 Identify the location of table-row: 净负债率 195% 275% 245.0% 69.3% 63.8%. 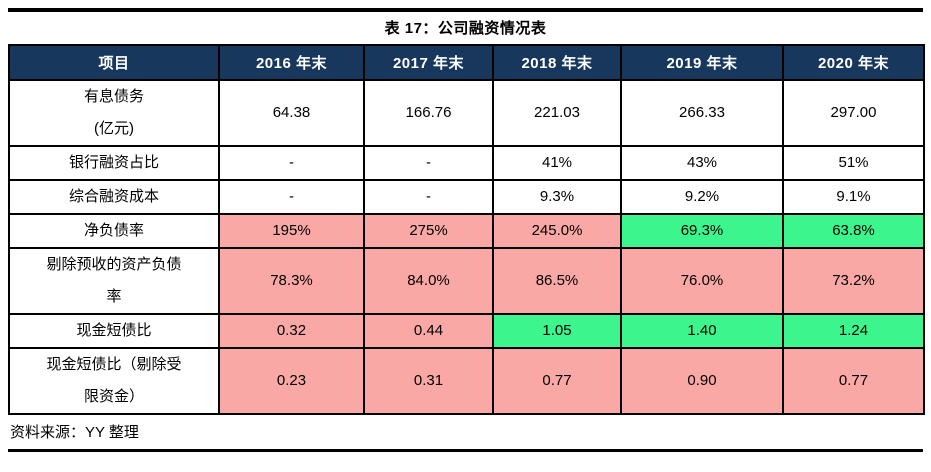
(466, 231).